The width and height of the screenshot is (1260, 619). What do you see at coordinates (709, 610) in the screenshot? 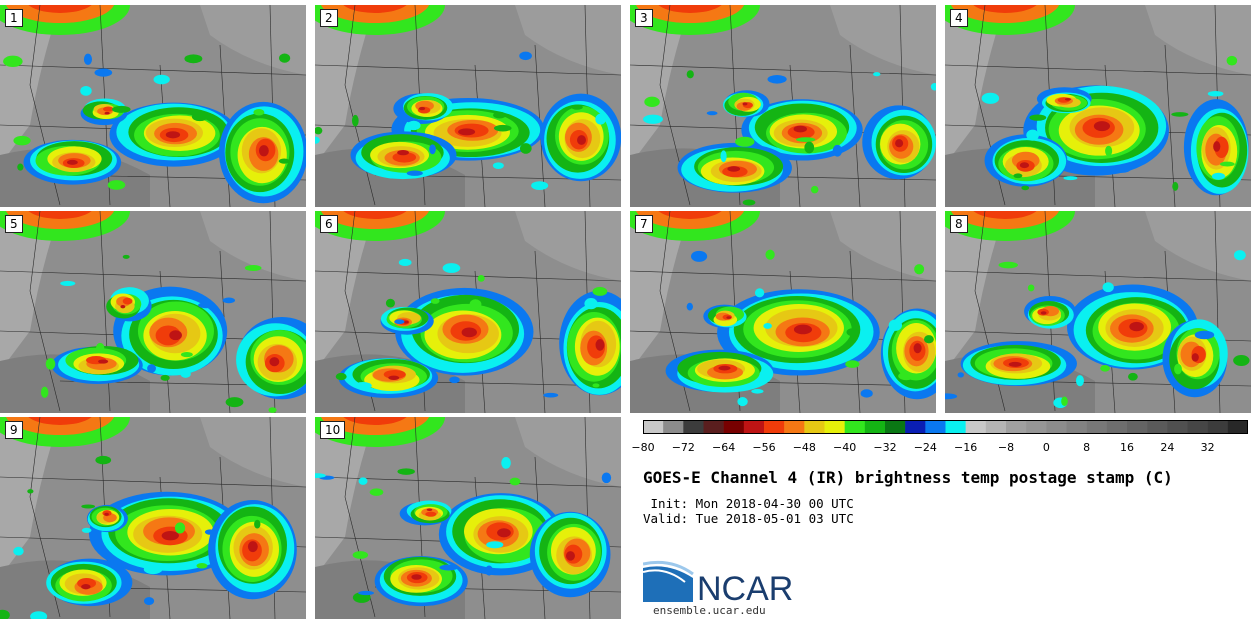
I see `logo-url: ensemble.ucar.edu` at bounding box center [709, 610].